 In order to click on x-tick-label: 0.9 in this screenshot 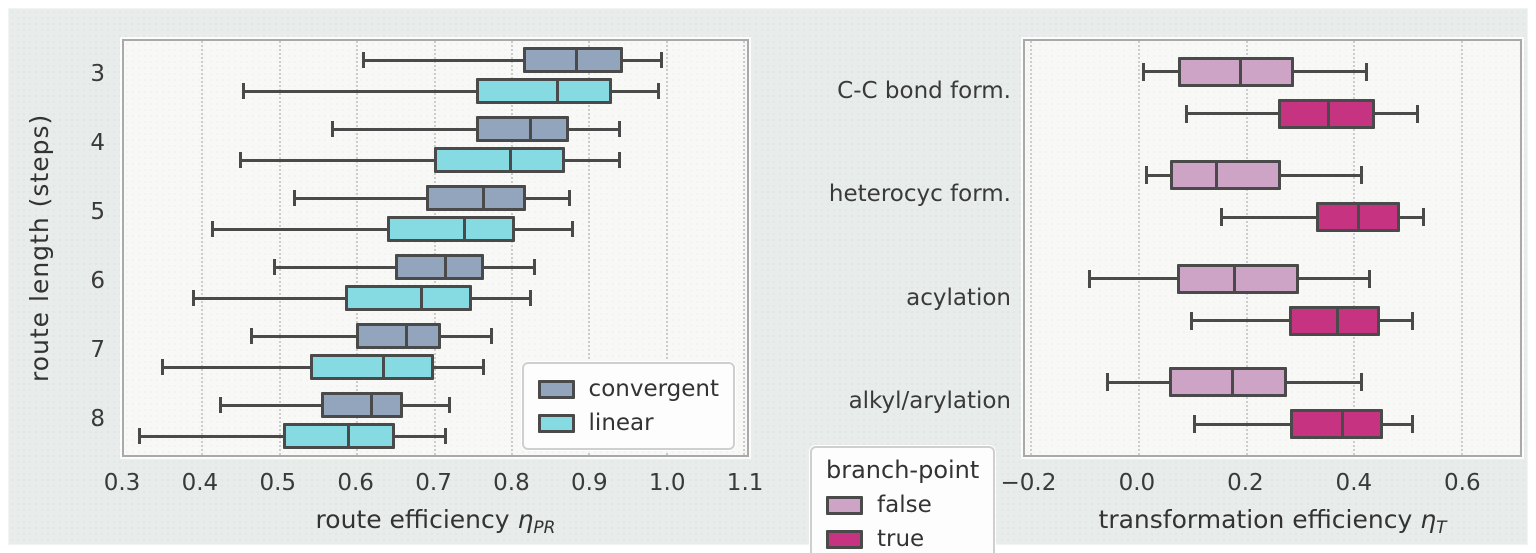, I will do `click(589, 483)`.